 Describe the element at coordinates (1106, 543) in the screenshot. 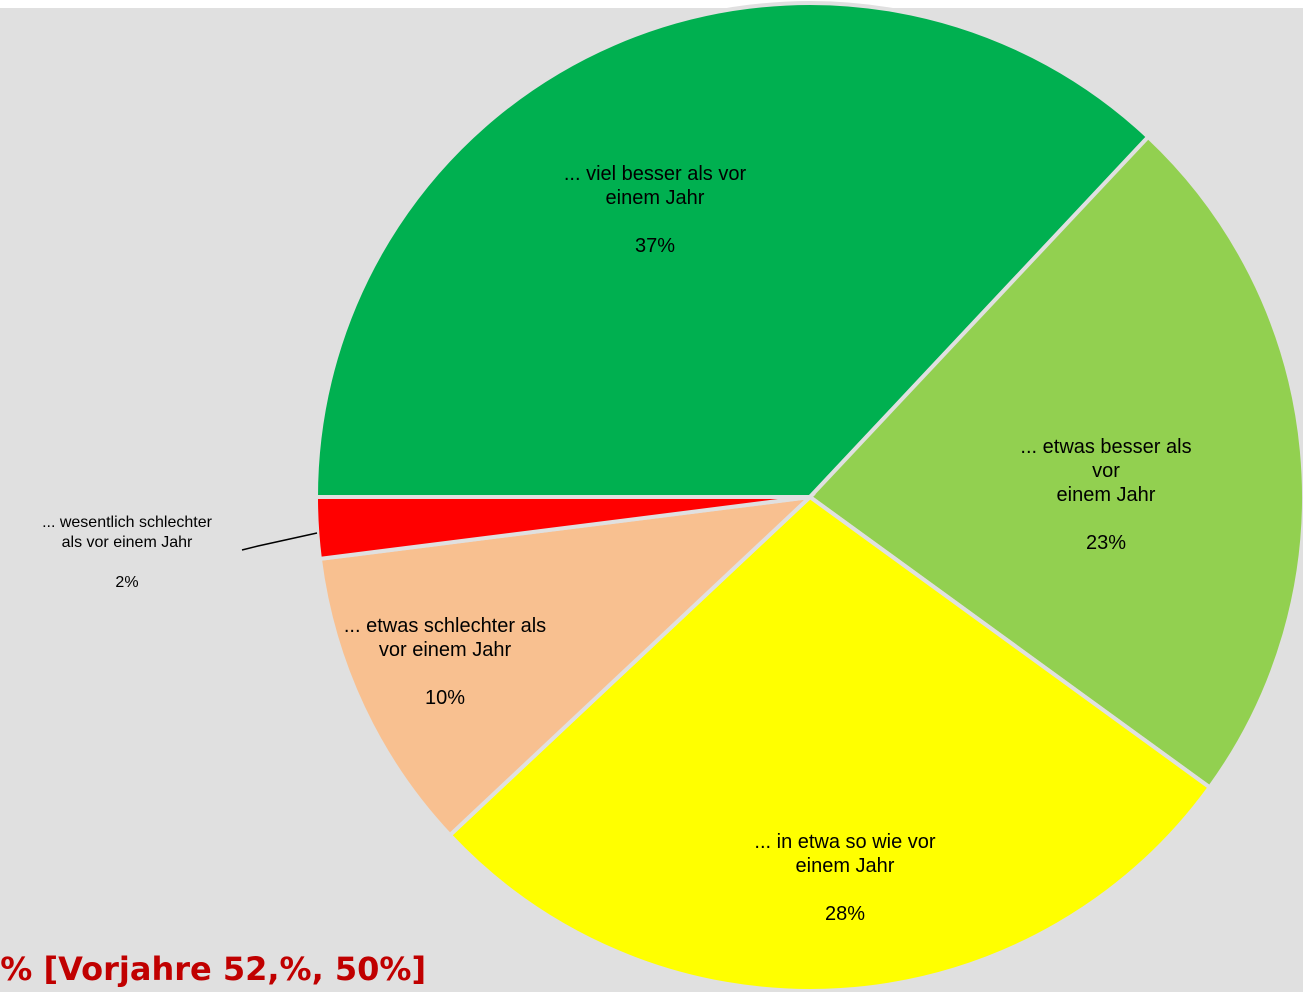

I see `slice-label-pct: 23%` at that location.